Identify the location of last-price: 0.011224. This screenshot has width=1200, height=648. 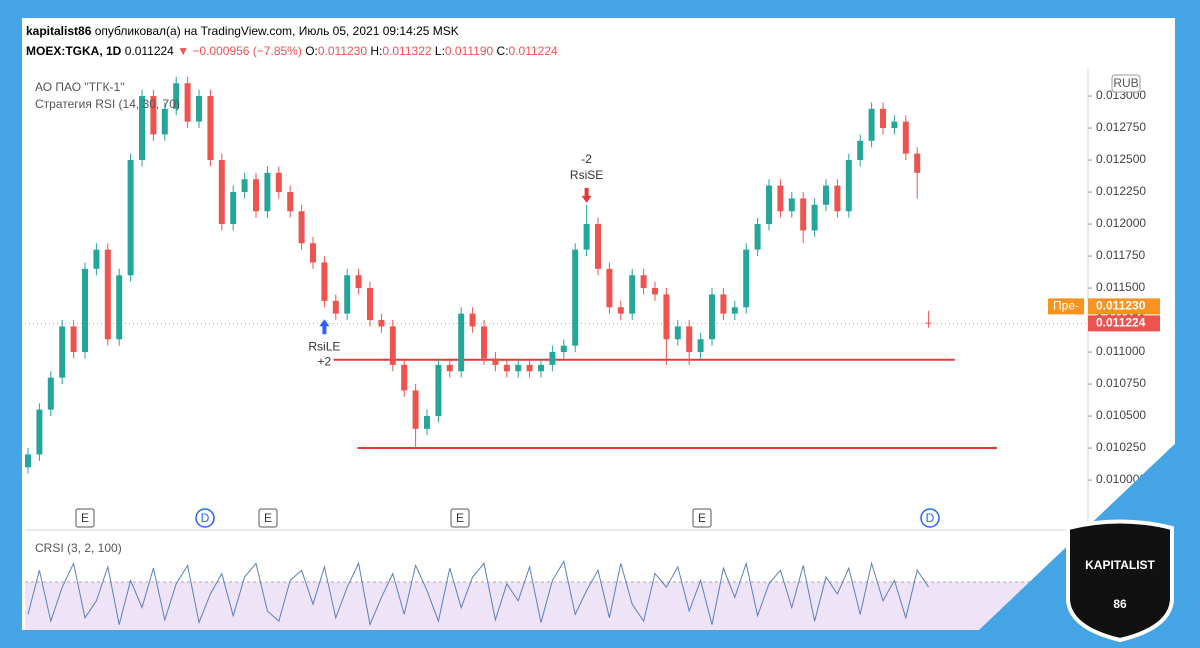
(1121, 323).